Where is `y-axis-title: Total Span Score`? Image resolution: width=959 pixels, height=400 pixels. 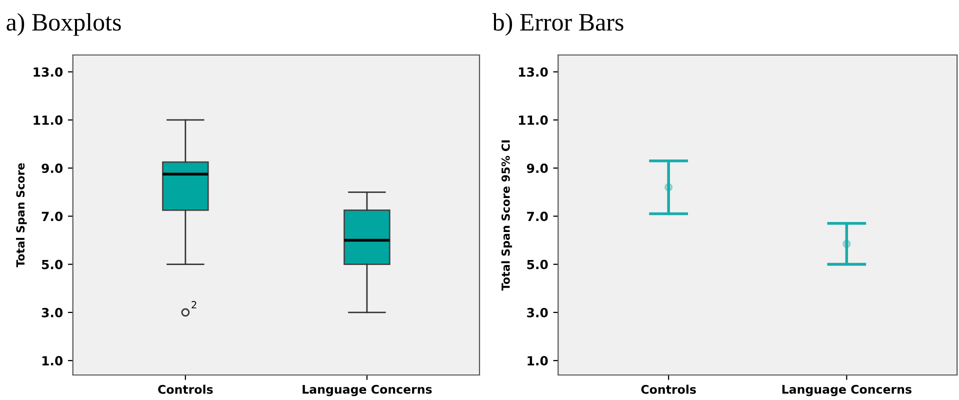 y-axis-title: Total Span Score is located at coordinates (21, 215).